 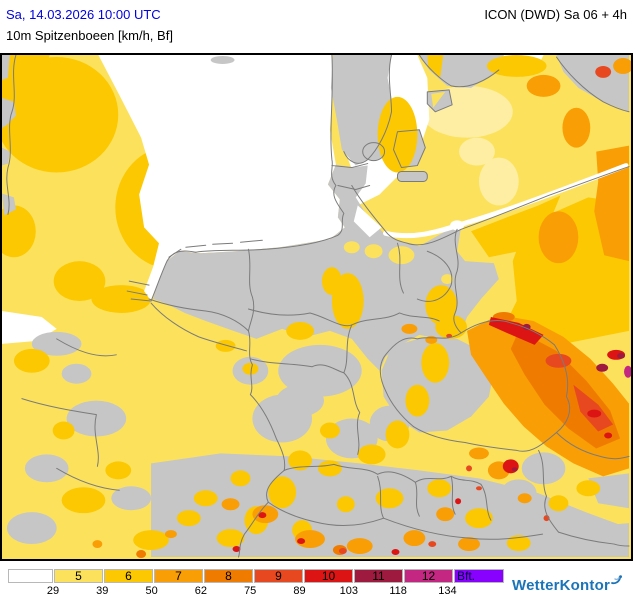 What do you see at coordinates (89, 35) in the screenshot?
I see `header-variable: 10m Spitzenboeen [km/h, Bf]` at bounding box center [89, 35].